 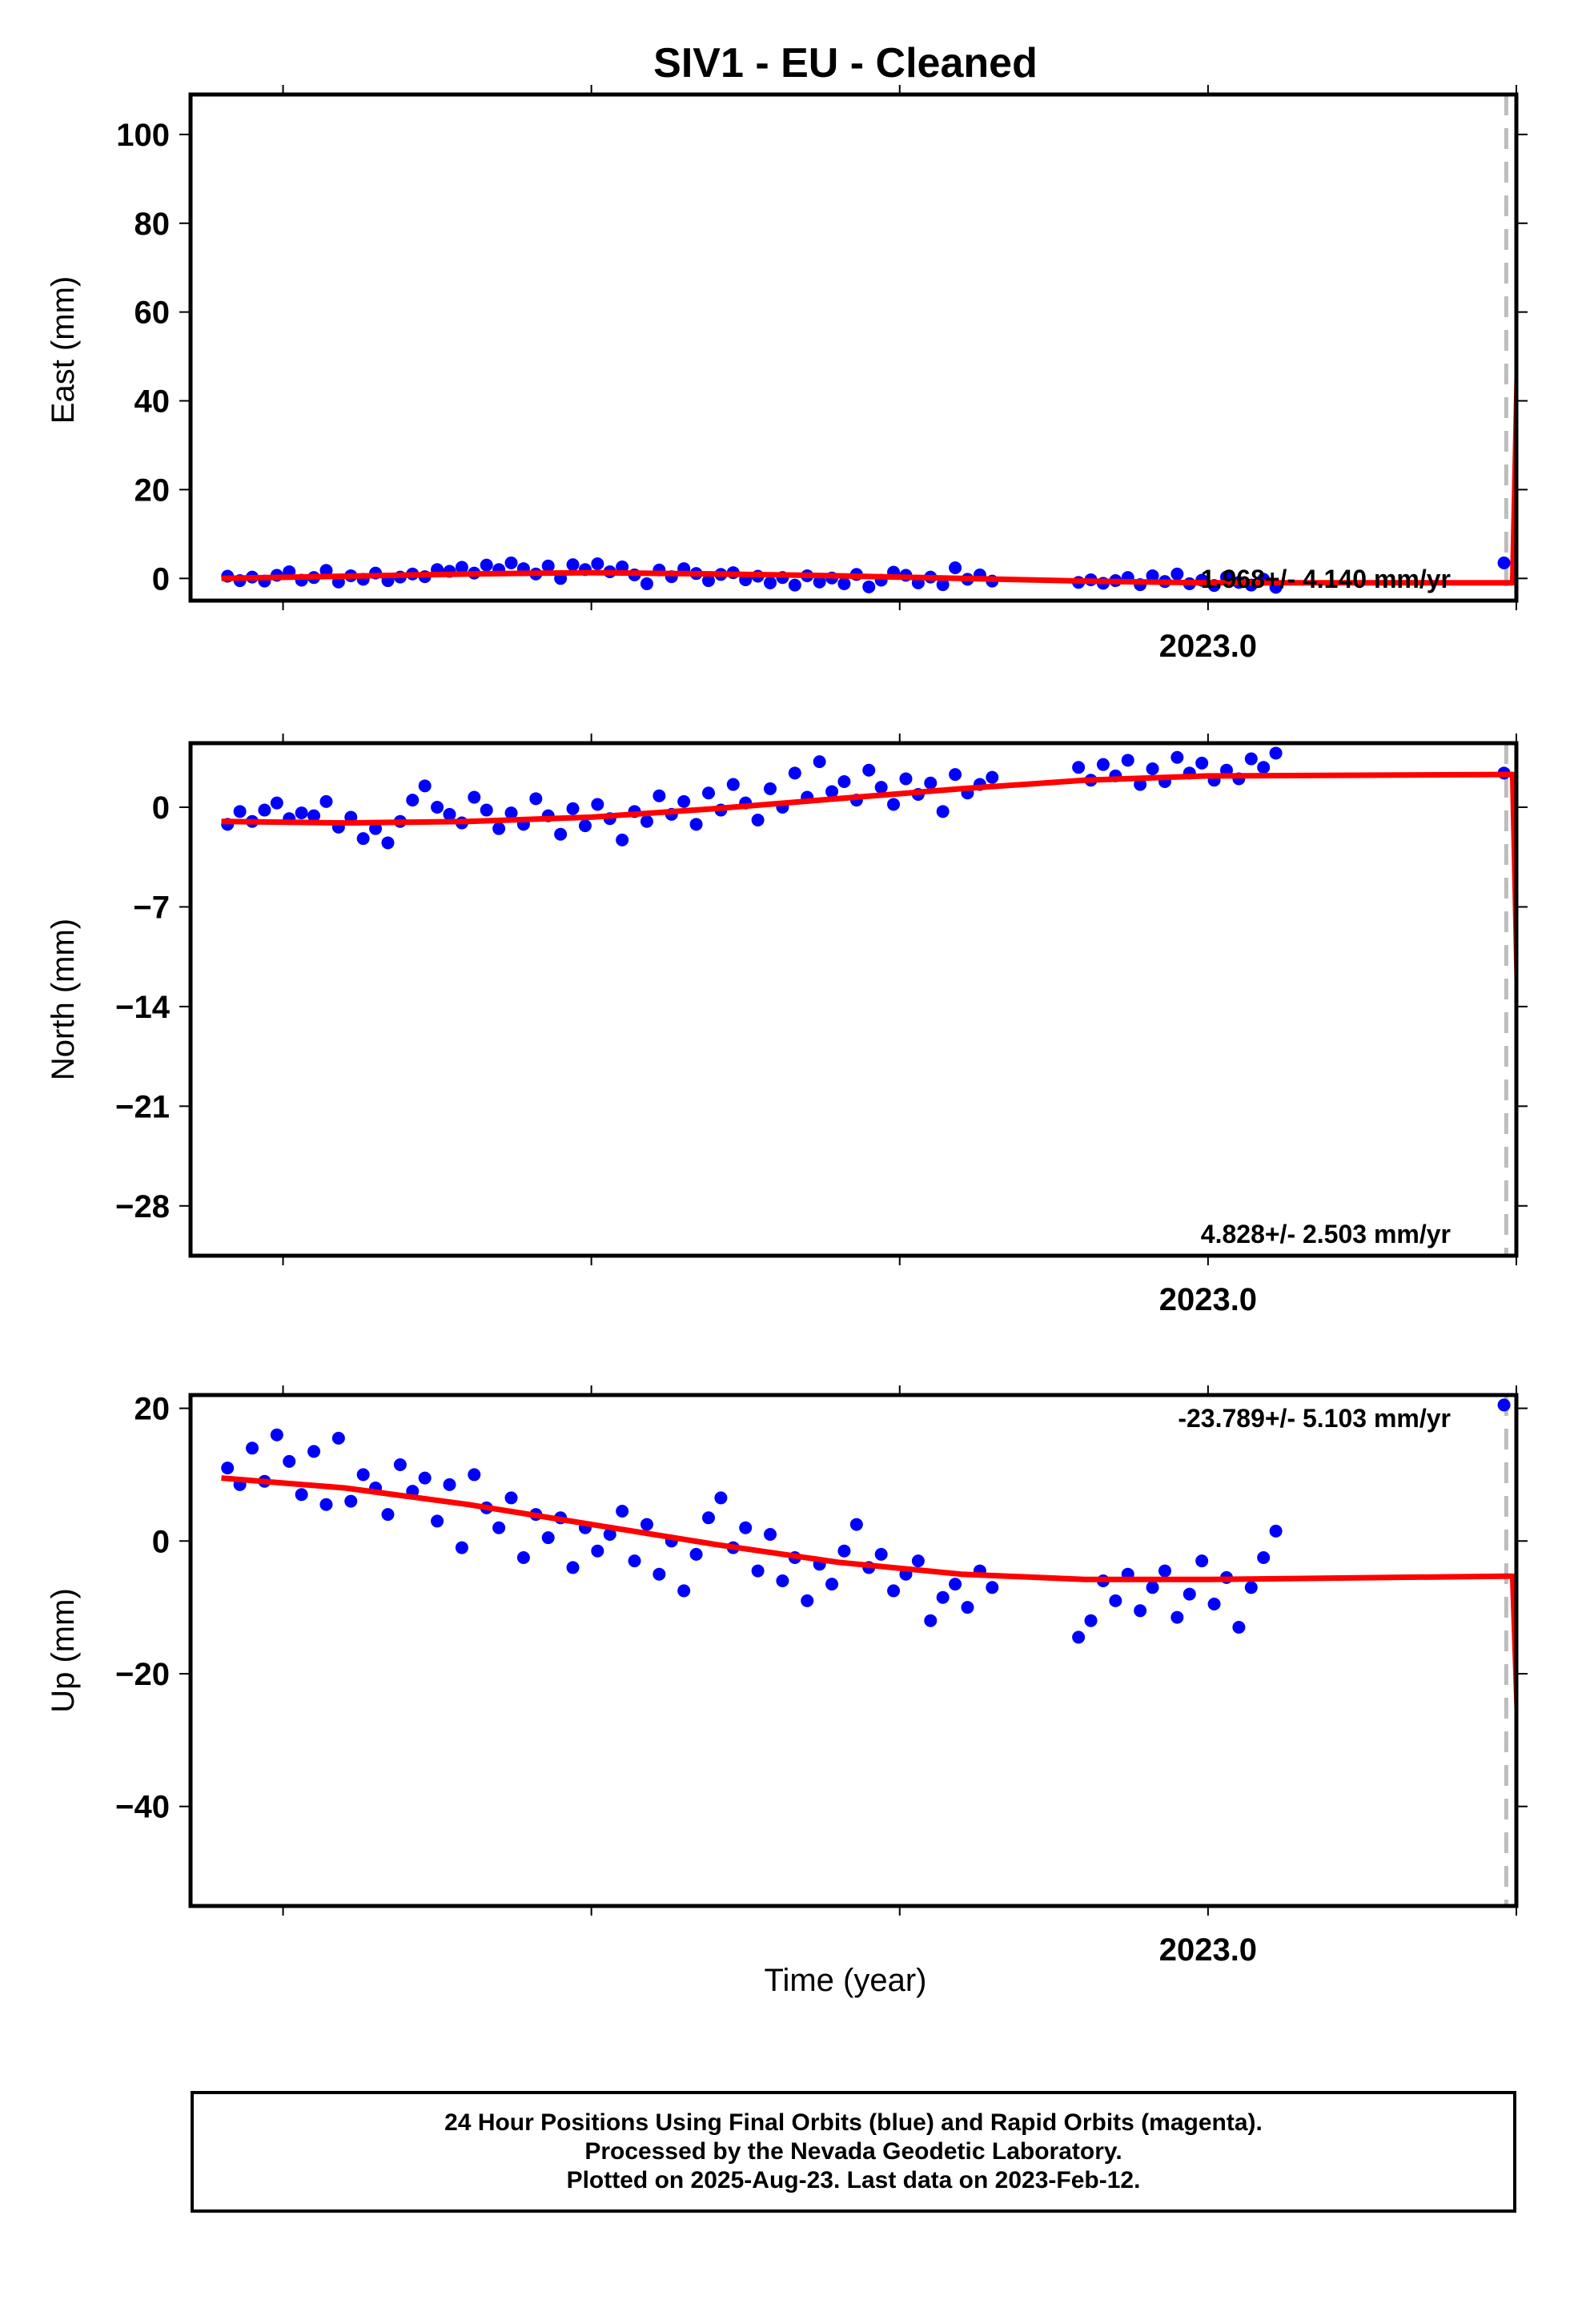 I want to click on east-y-tick-label: 20, so click(x=153, y=490).